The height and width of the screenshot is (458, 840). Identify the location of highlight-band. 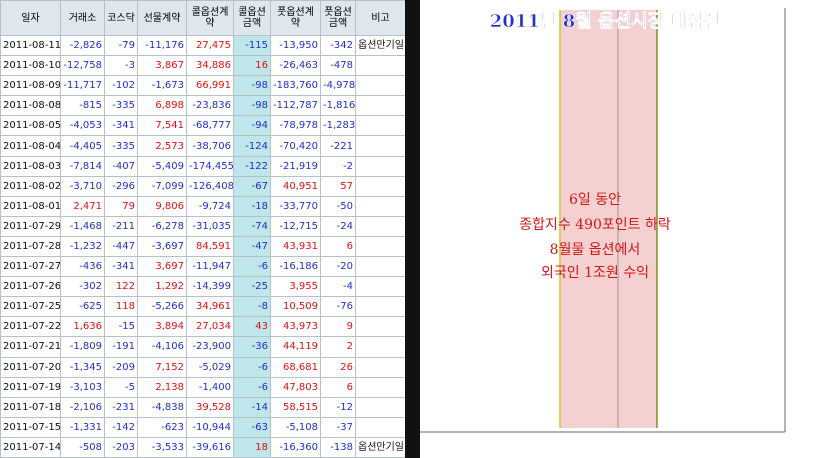
(608, 219).